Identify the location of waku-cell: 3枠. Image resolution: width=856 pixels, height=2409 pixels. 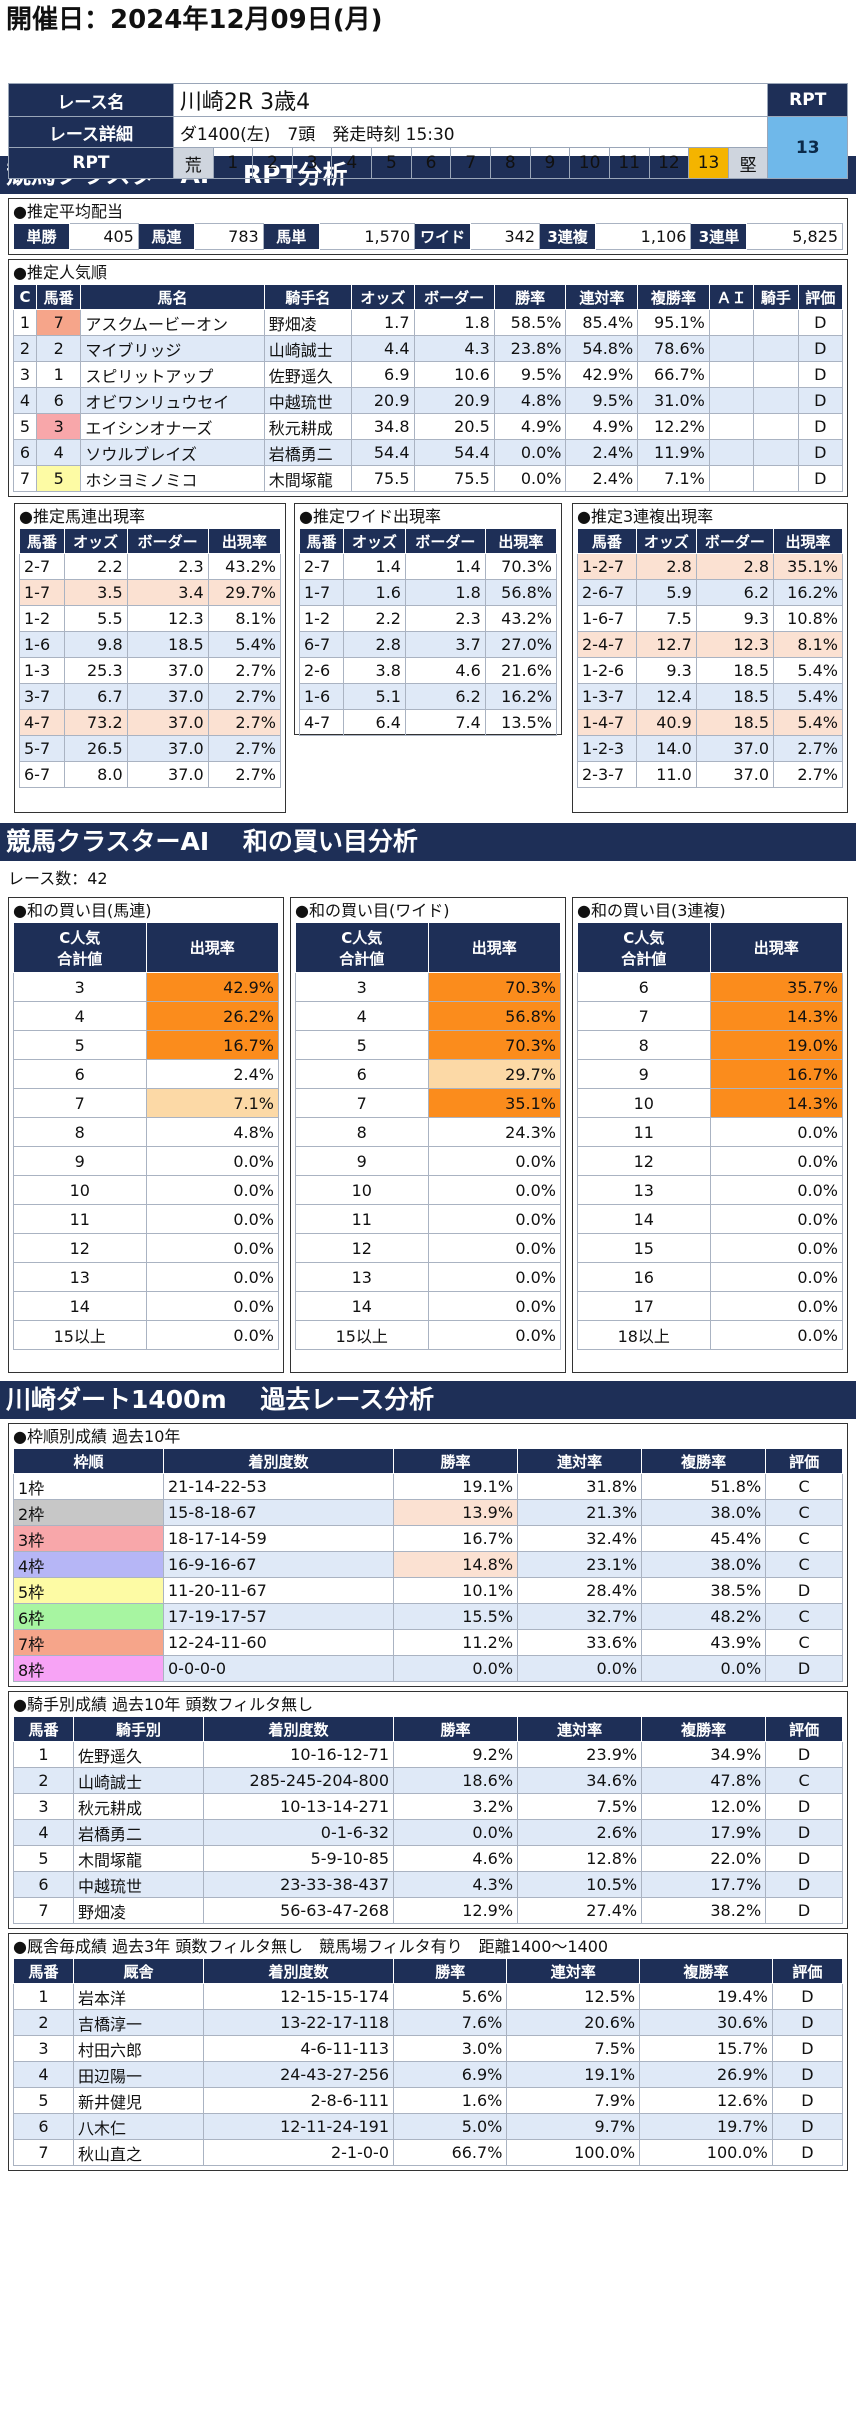
(88, 1538).